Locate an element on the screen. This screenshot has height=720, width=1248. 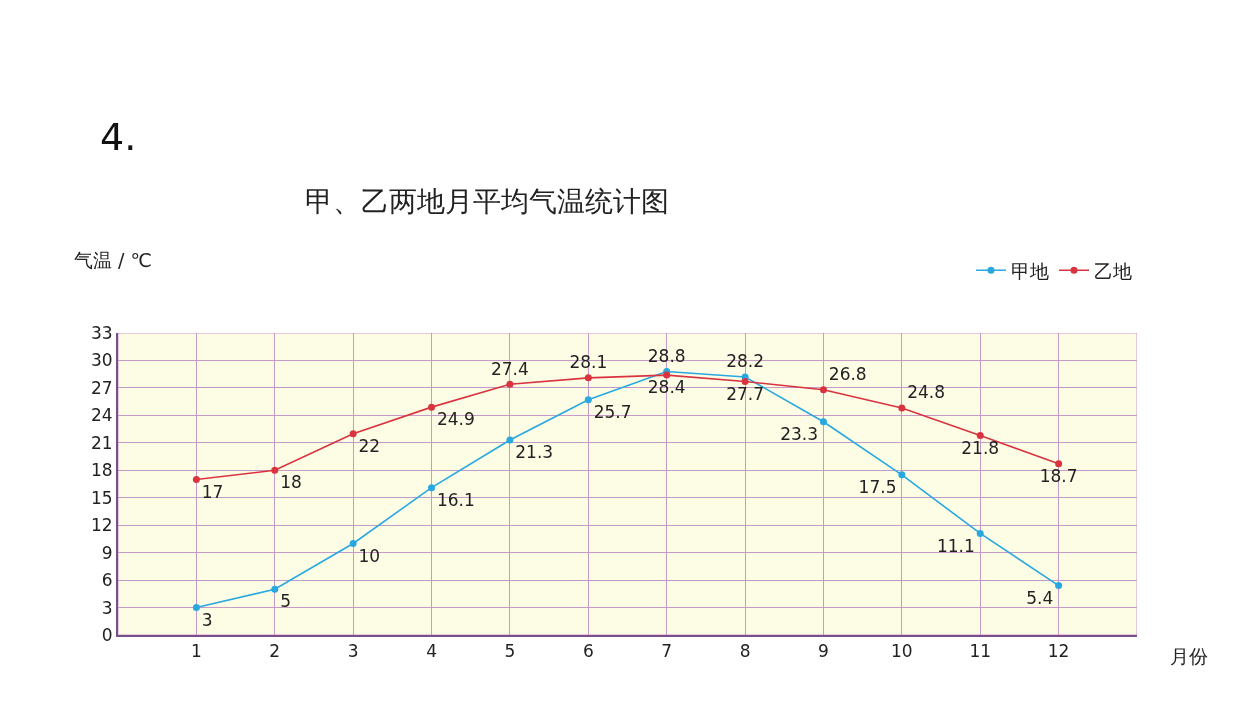
y-tick-label: 30 is located at coordinates (101, 360).